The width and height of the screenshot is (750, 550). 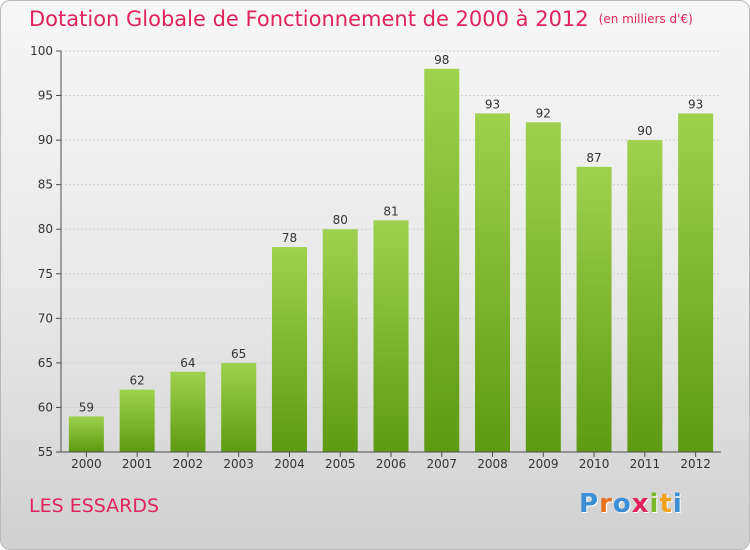 I want to click on data-label: 92, so click(x=543, y=113).